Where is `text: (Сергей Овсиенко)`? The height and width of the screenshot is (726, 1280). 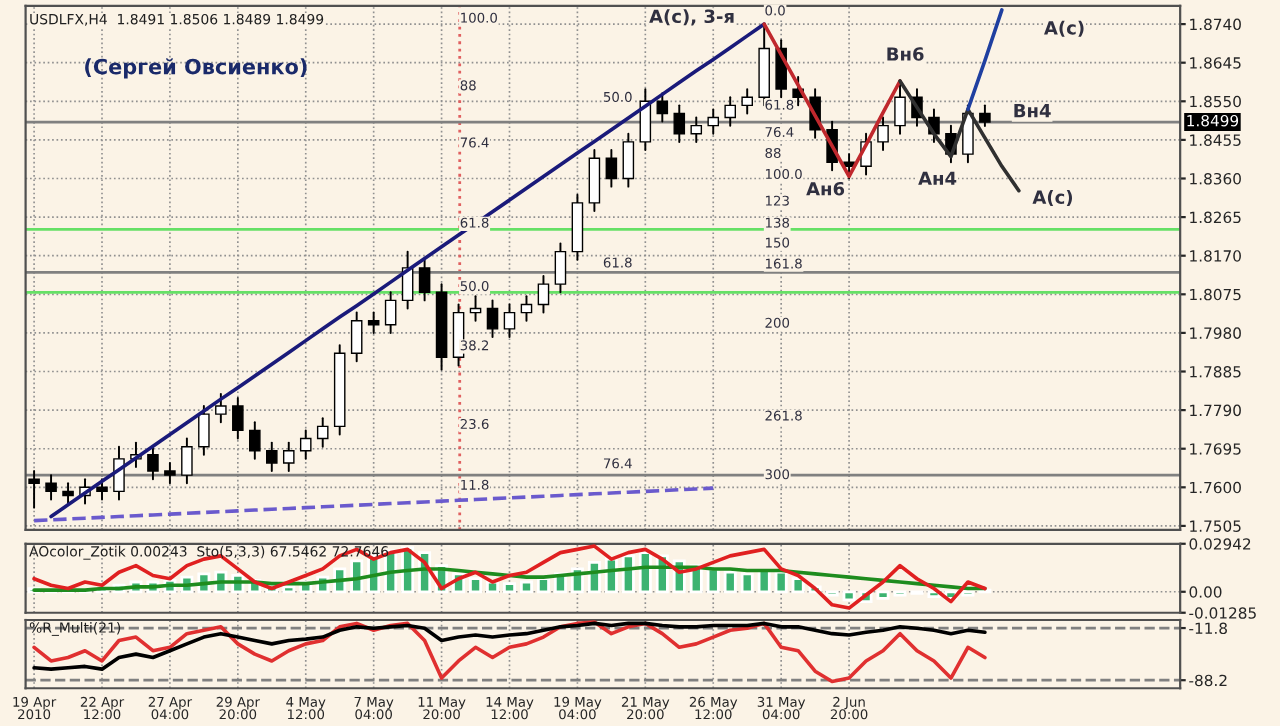 text: (Сергей Овсиенко) is located at coordinates (196, 68).